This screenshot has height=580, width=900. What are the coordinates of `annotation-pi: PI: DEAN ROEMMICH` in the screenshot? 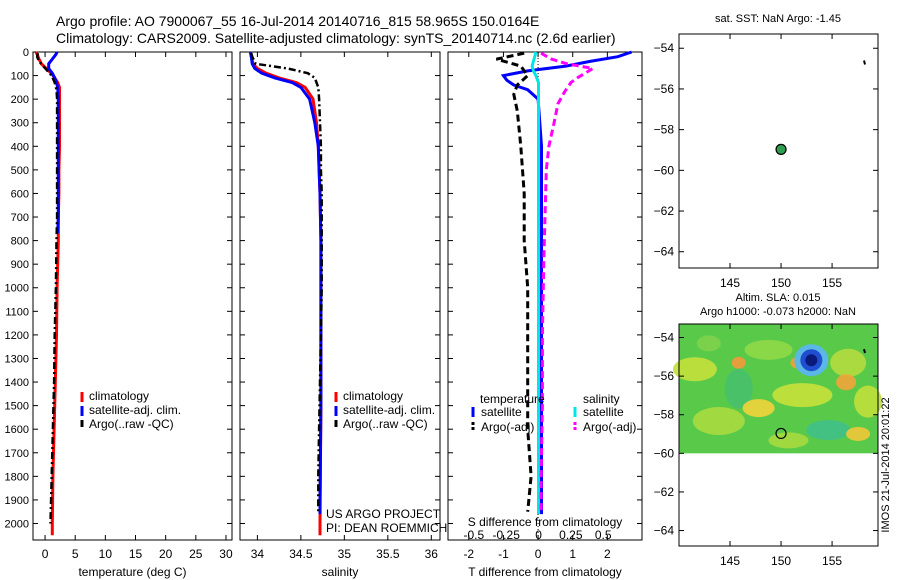 It's located at (386, 528).